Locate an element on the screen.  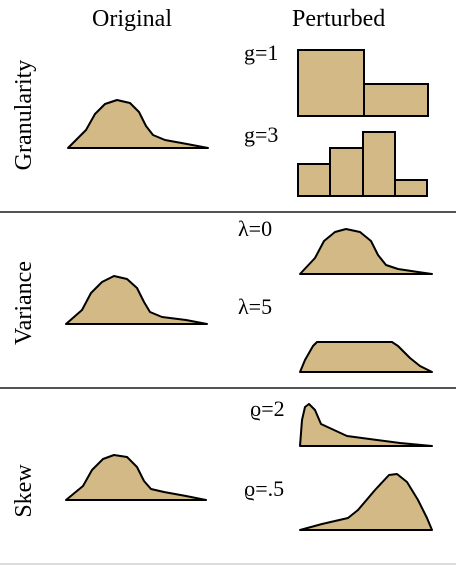
header-perturbed: Perturbed is located at coordinates (339, 19).